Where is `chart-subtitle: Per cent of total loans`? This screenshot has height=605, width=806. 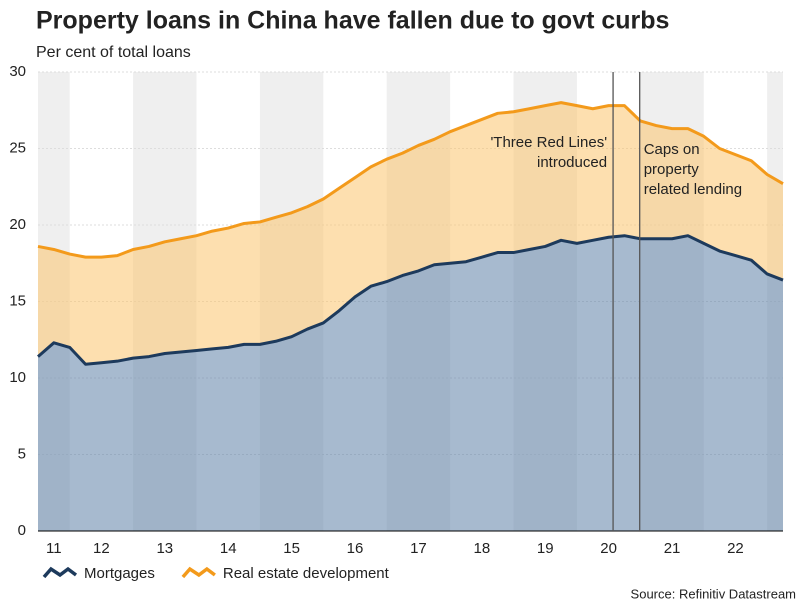 chart-subtitle: Per cent of total loans is located at coordinates (113, 52).